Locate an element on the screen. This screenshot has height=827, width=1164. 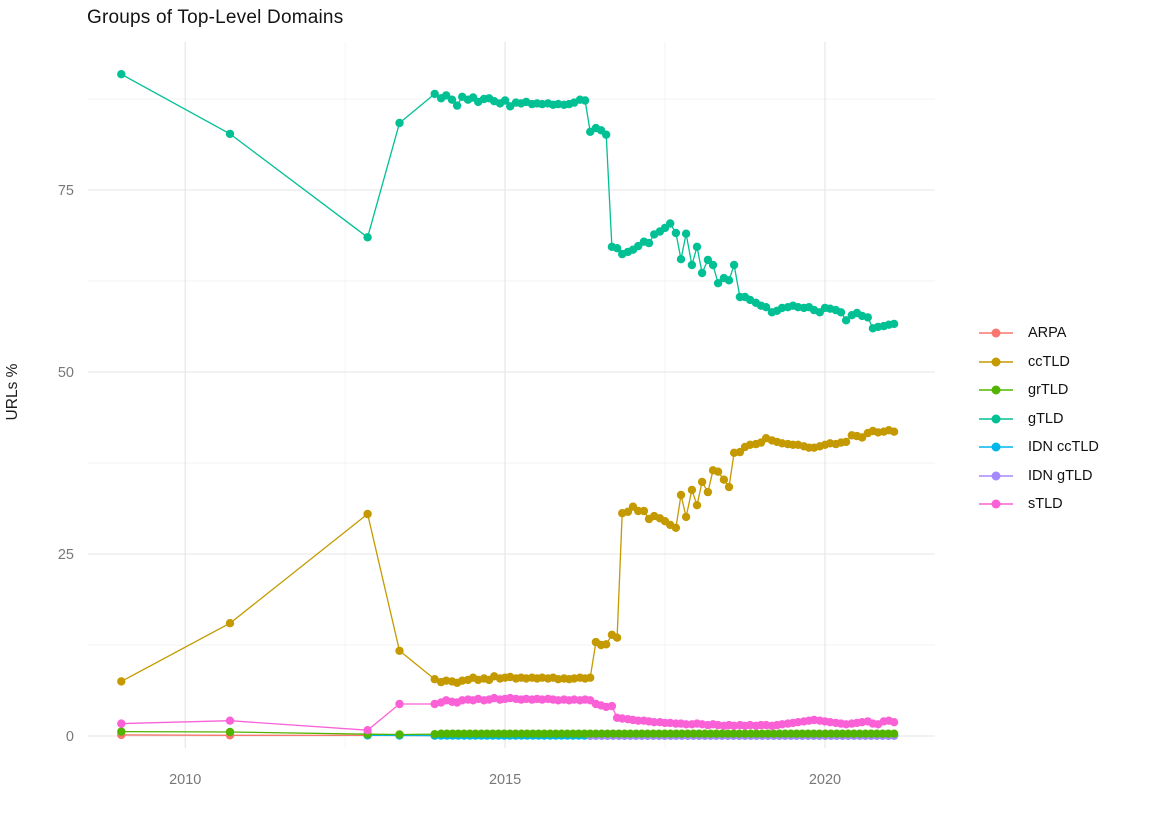
legend-item-label: grTLD is located at coordinates (1048, 390).